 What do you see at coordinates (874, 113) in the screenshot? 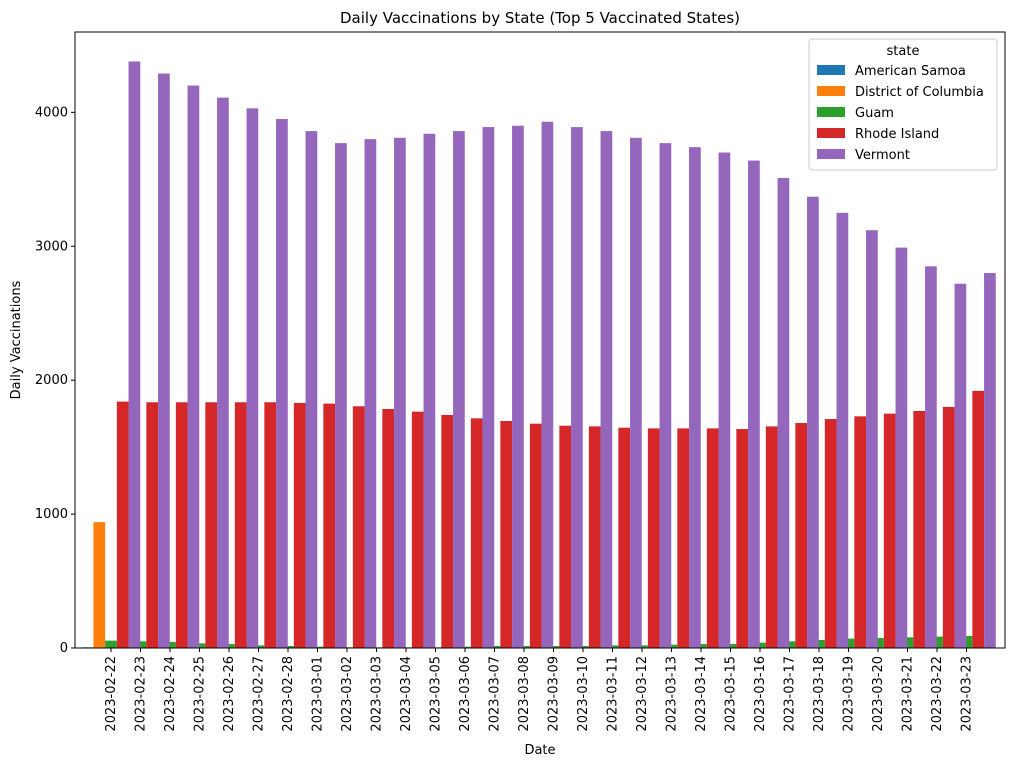
I see `legend-label: Guam` at bounding box center [874, 113].